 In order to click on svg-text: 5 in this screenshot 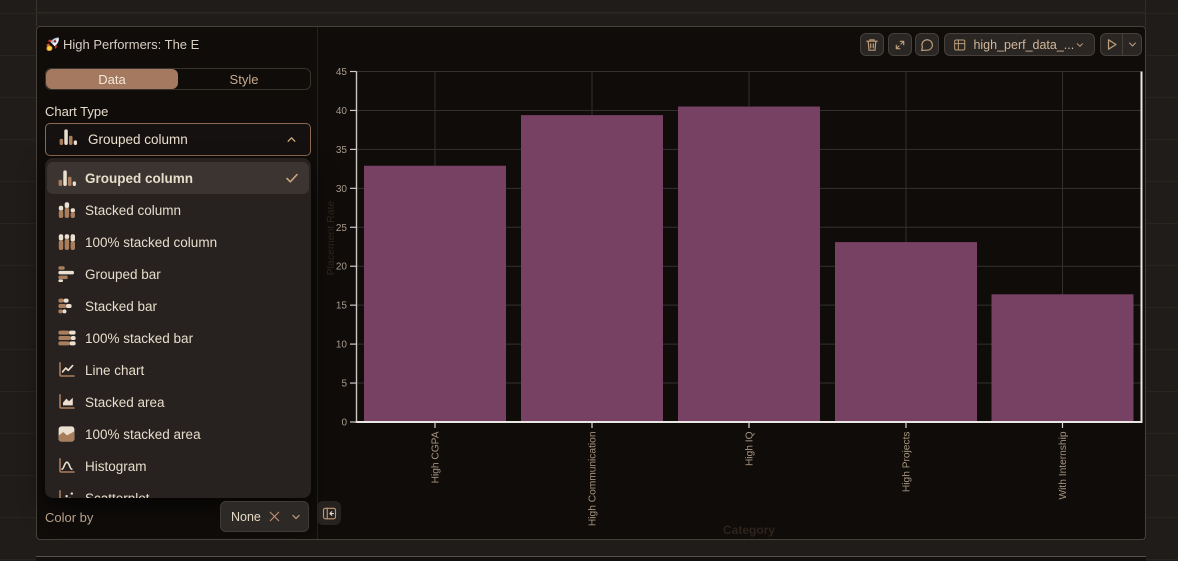, I will do `click(344, 384)`.